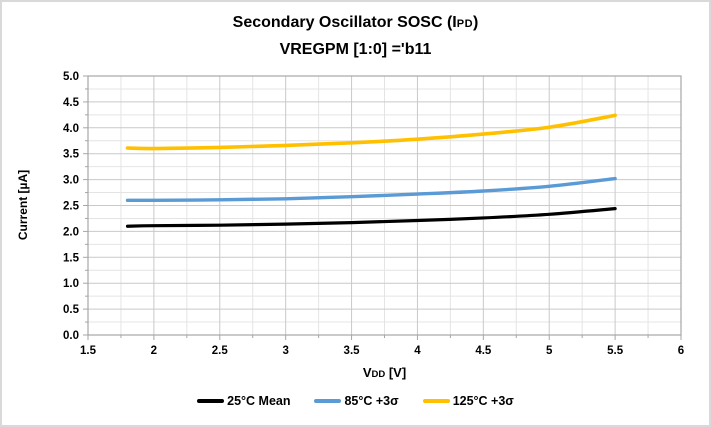 The height and width of the screenshot is (427, 711). What do you see at coordinates (483, 401) in the screenshot?
I see `legend-label-125c-3sigma: 125°C +3σ` at bounding box center [483, 401].